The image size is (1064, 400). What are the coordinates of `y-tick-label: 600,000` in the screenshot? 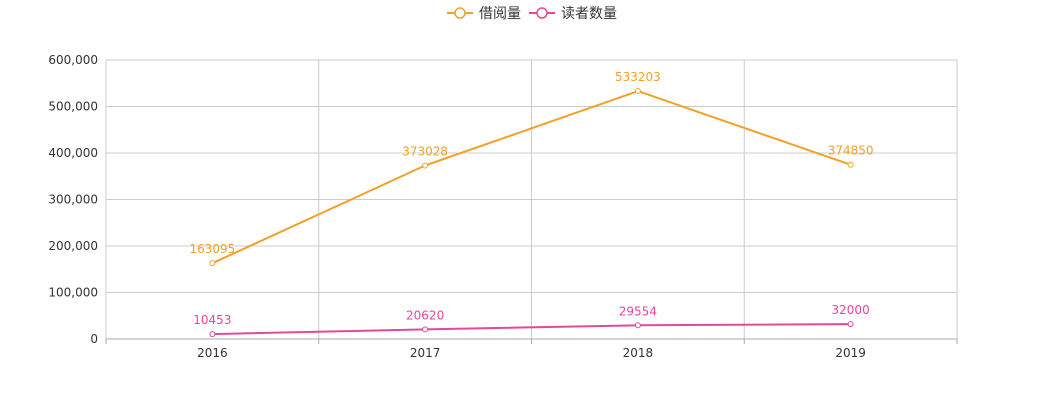 It's located at (73, 60).